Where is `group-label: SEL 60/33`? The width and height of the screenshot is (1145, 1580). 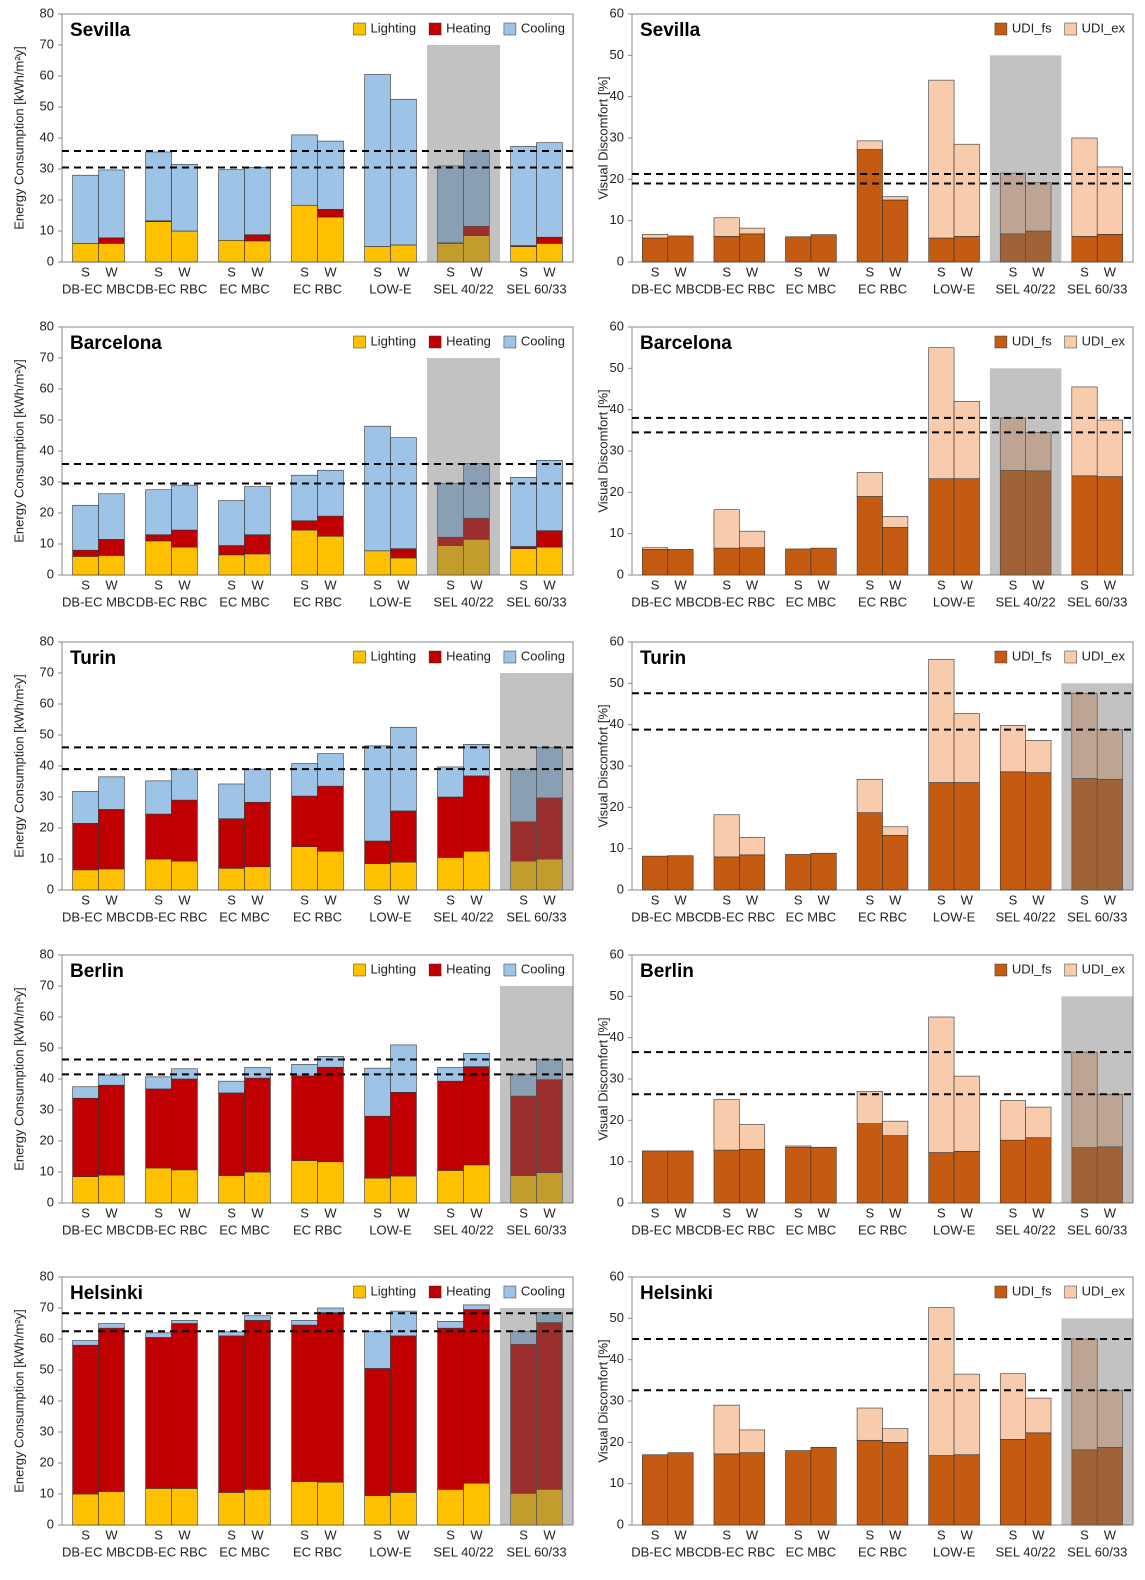 group-label: SEL 60/33 is located at coordinates (1097, 1551).